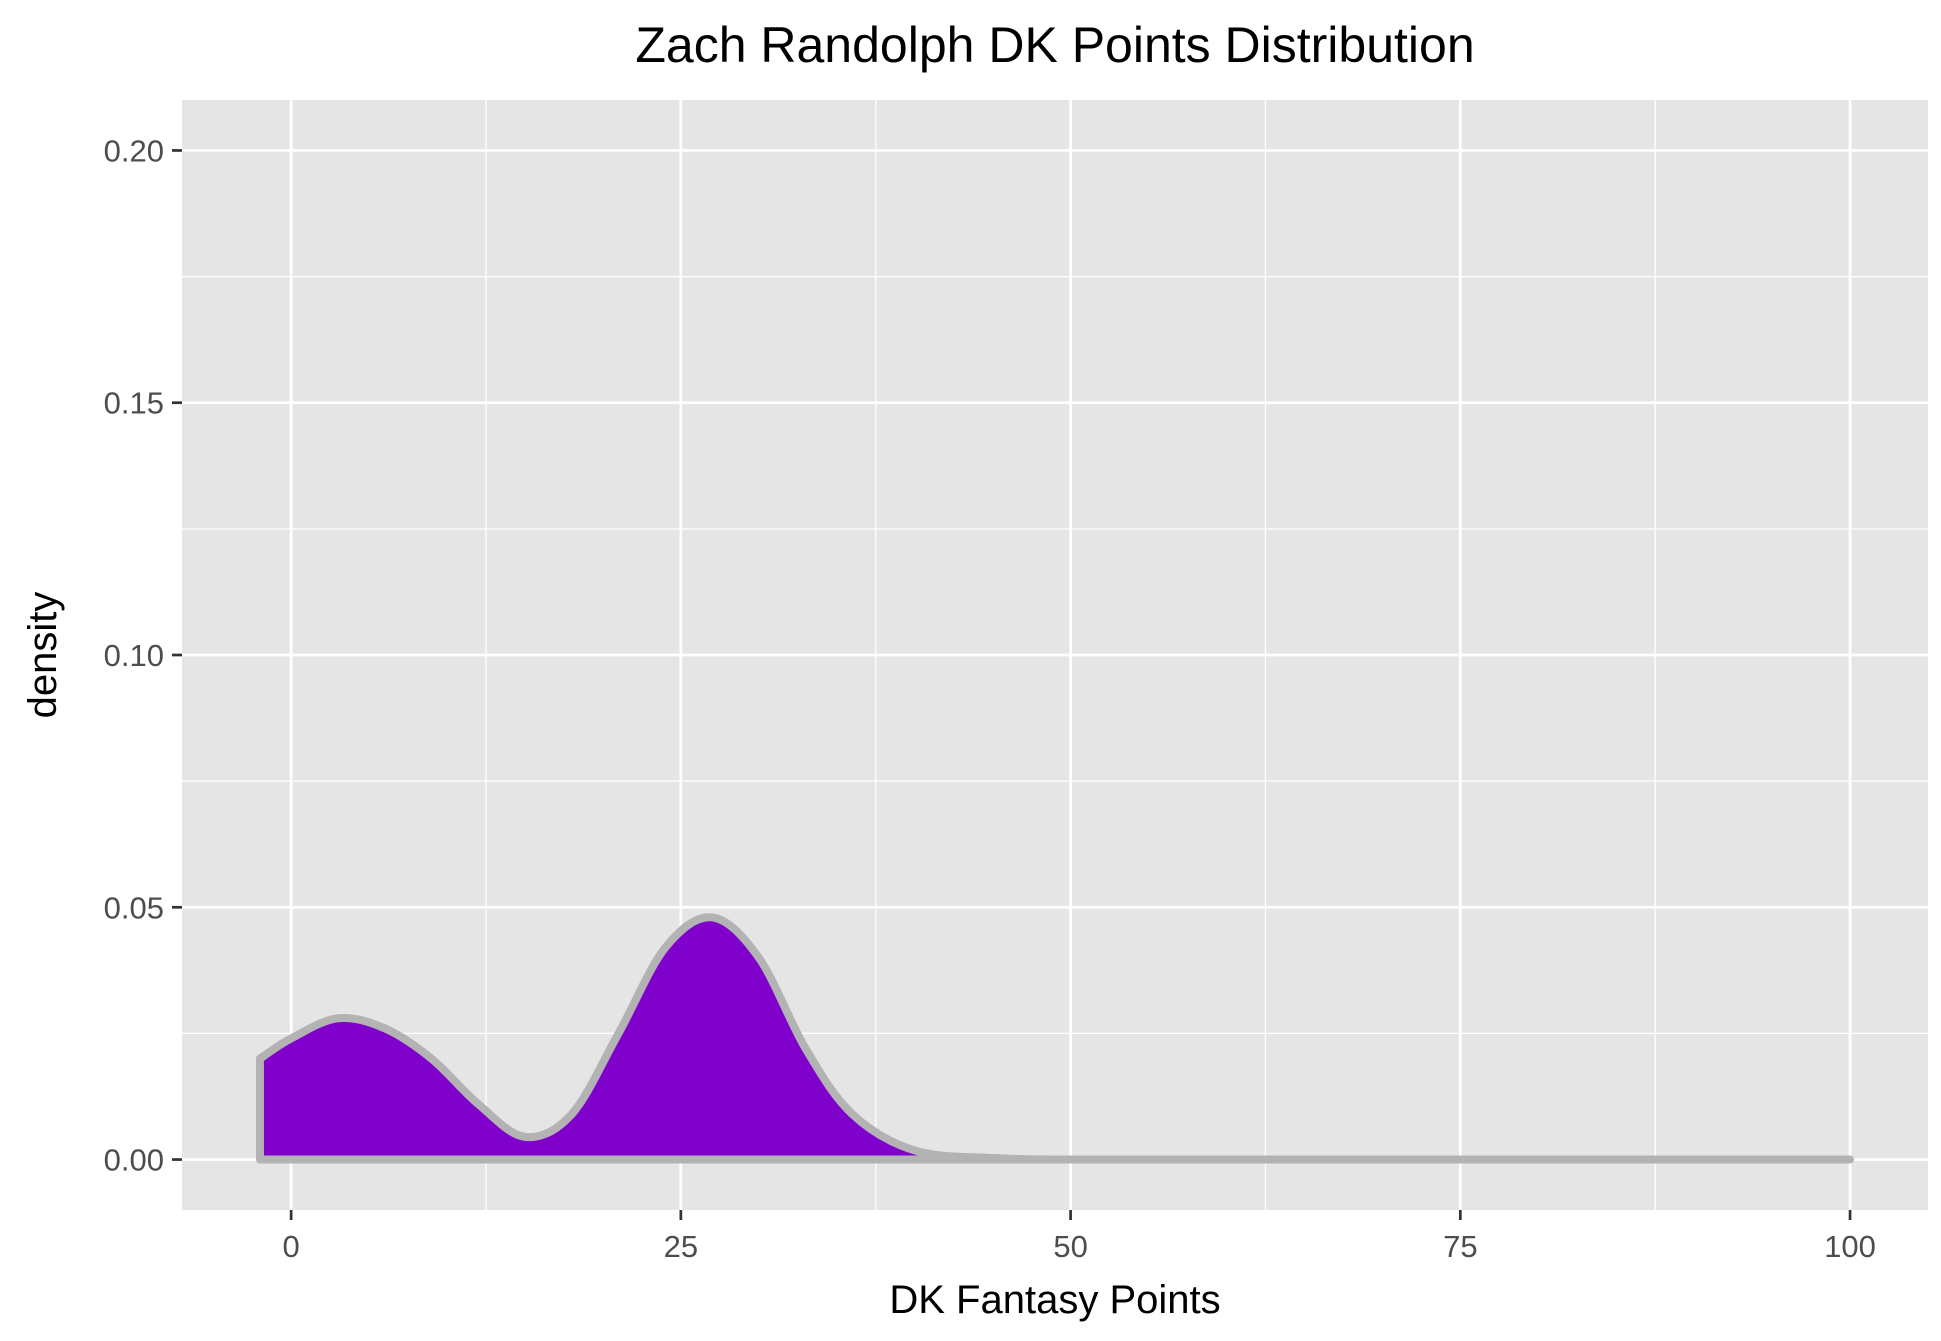  I want to click on y-tick-label: 0.05, so click(134, 907).